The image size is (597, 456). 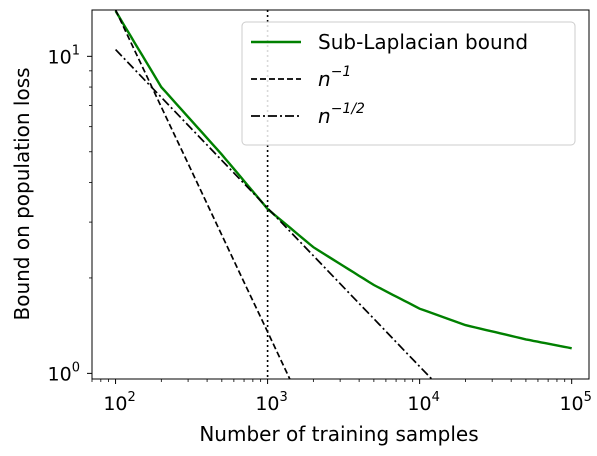 What do you see at coordinates (64, 55) in the screenshot?
I see `y-tick-label: 10¹` at bounding box center [64, 55].